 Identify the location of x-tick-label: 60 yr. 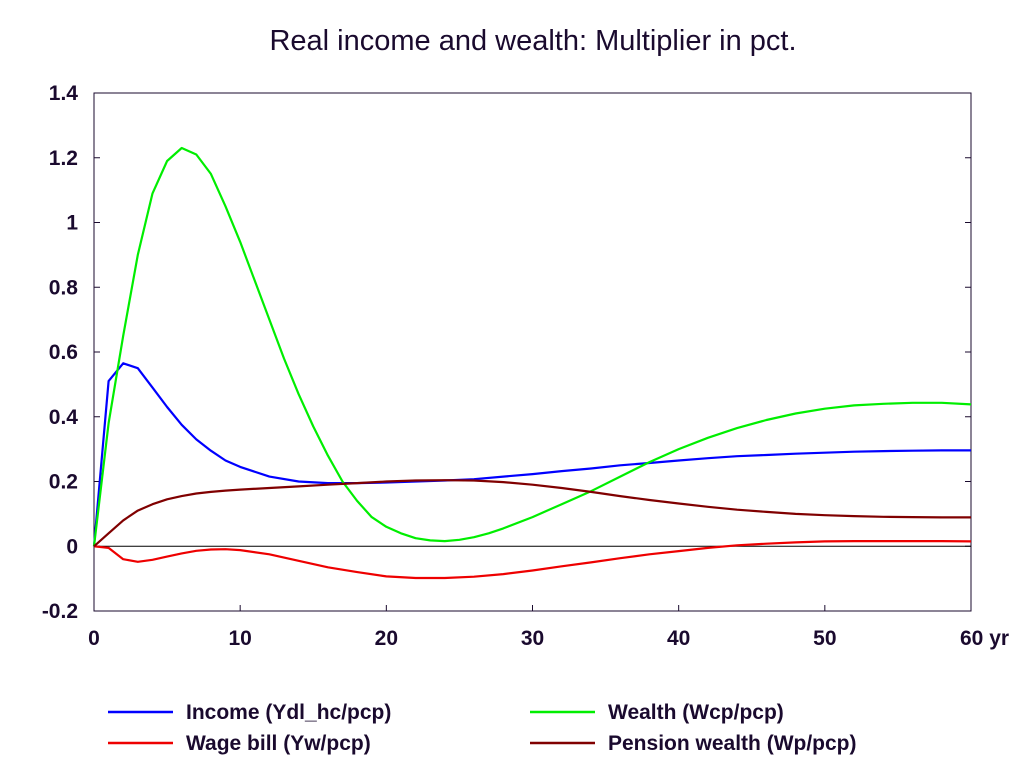
(984, 638).